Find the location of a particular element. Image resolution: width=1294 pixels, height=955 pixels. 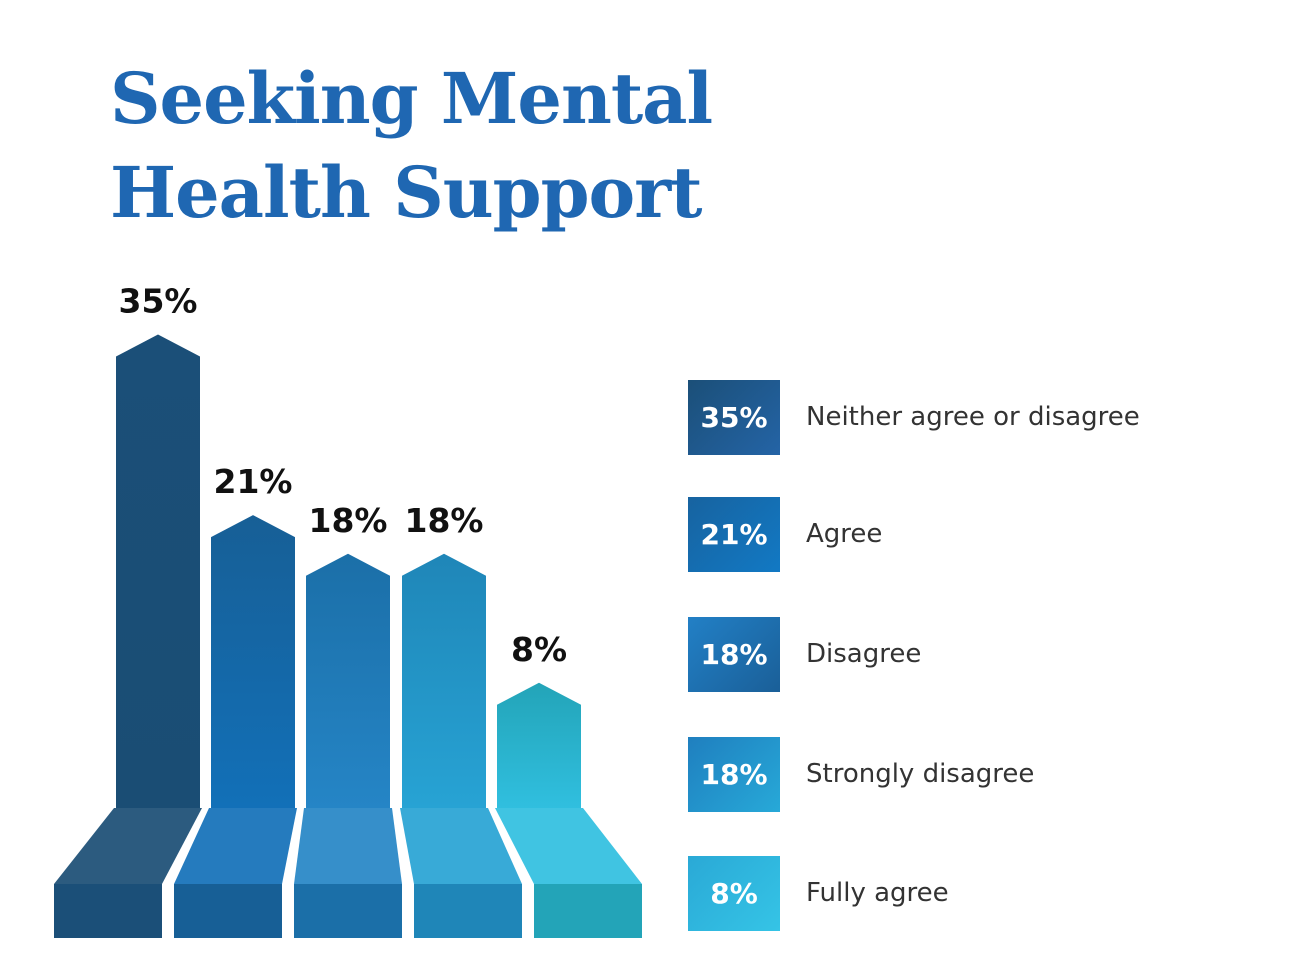

bar-strongly-disagree is located at coordinates (444, 680).